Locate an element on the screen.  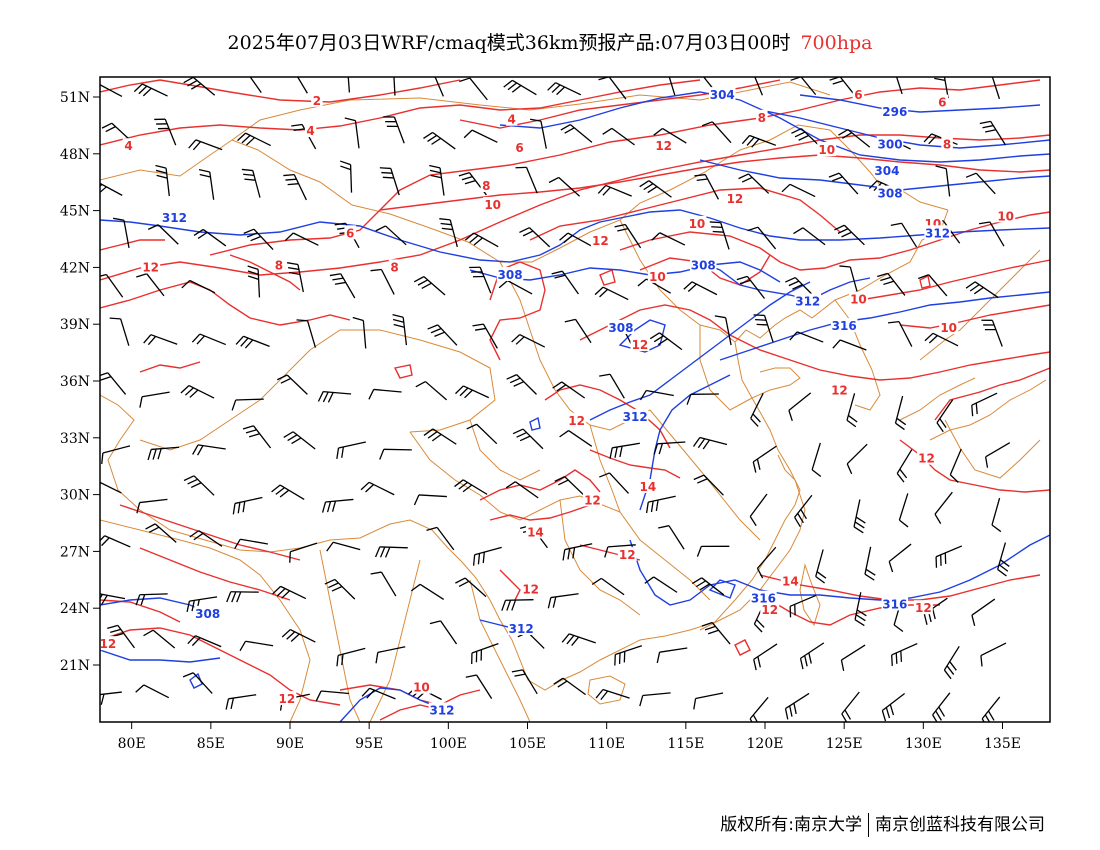
lon-label: 120E is located at coordinates (765, 744).